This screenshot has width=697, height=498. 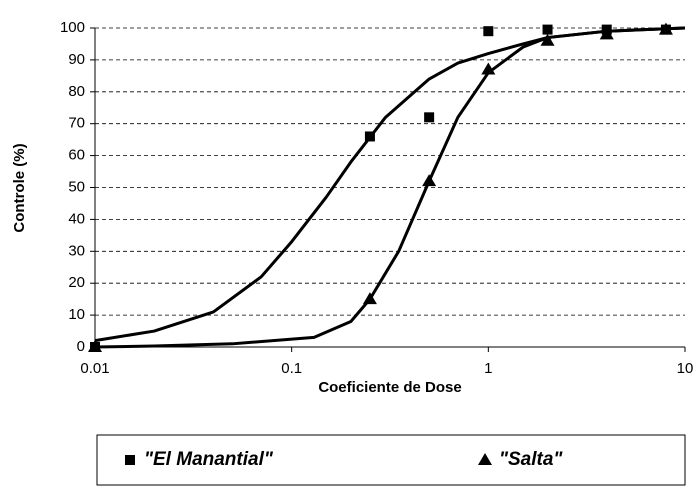 What do you see at coordinates (685, 368) in the screenshot?
I see `x-tick-label: 10` at bounding box center [685, 368].